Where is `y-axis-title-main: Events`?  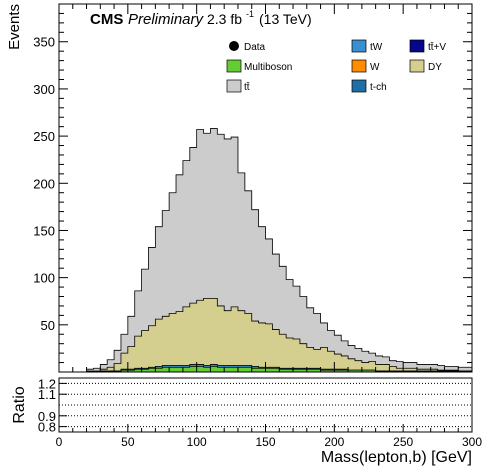 y-axis-title-main: Events is located at coordinates (14, 27).